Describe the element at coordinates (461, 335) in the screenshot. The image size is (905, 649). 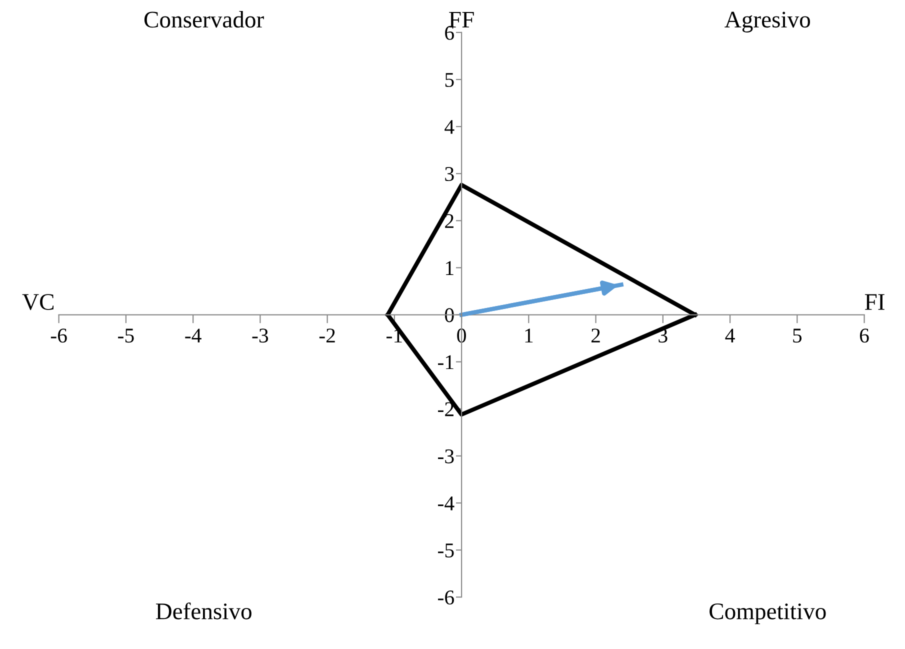
I see `x-tick-label: 0` at that location.